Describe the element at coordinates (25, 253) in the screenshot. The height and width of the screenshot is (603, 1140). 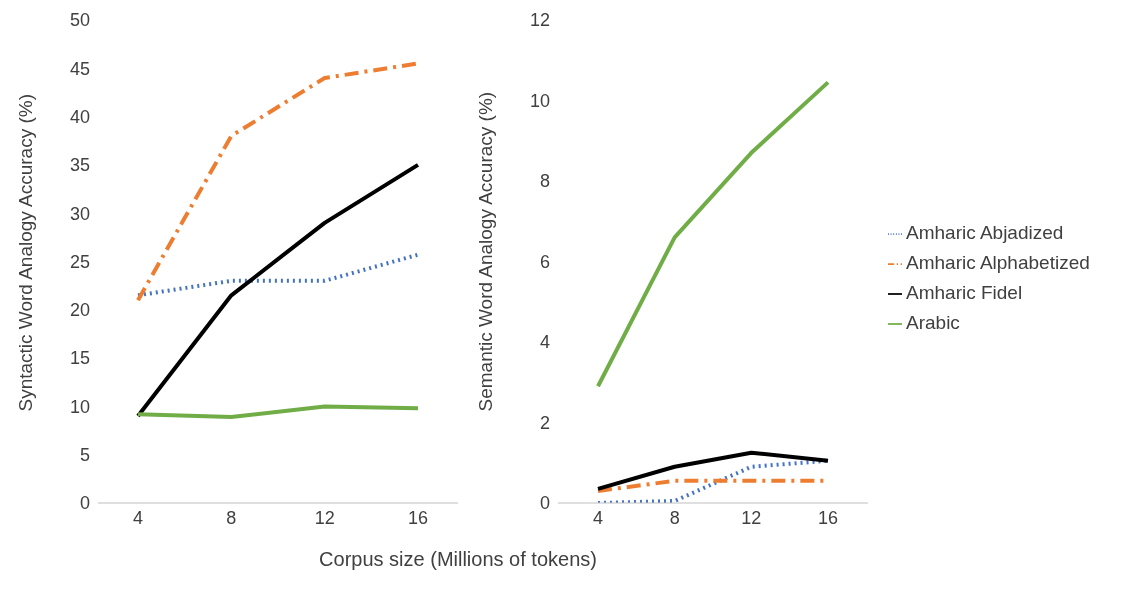
I see `y-axis-title: Syntactic Word Analogy Accuracy (%)` at that location.